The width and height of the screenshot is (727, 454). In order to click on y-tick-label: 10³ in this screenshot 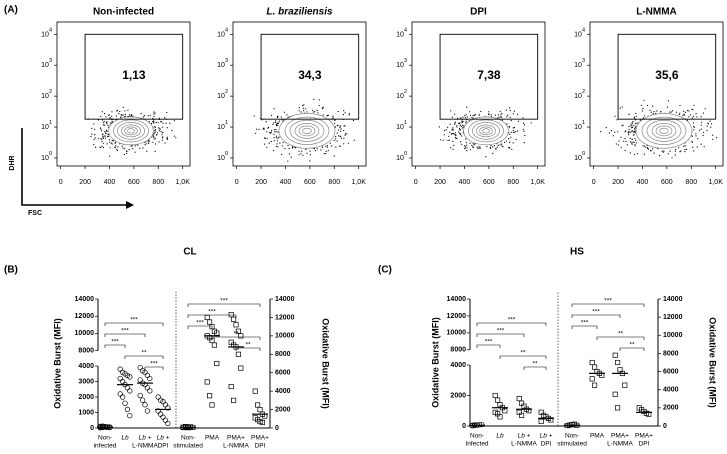, I will do `click(401, 64)`.